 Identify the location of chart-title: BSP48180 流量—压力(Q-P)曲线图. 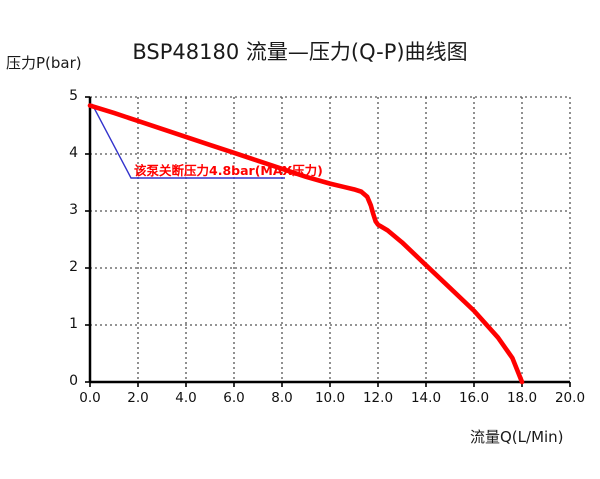
(300, 52).